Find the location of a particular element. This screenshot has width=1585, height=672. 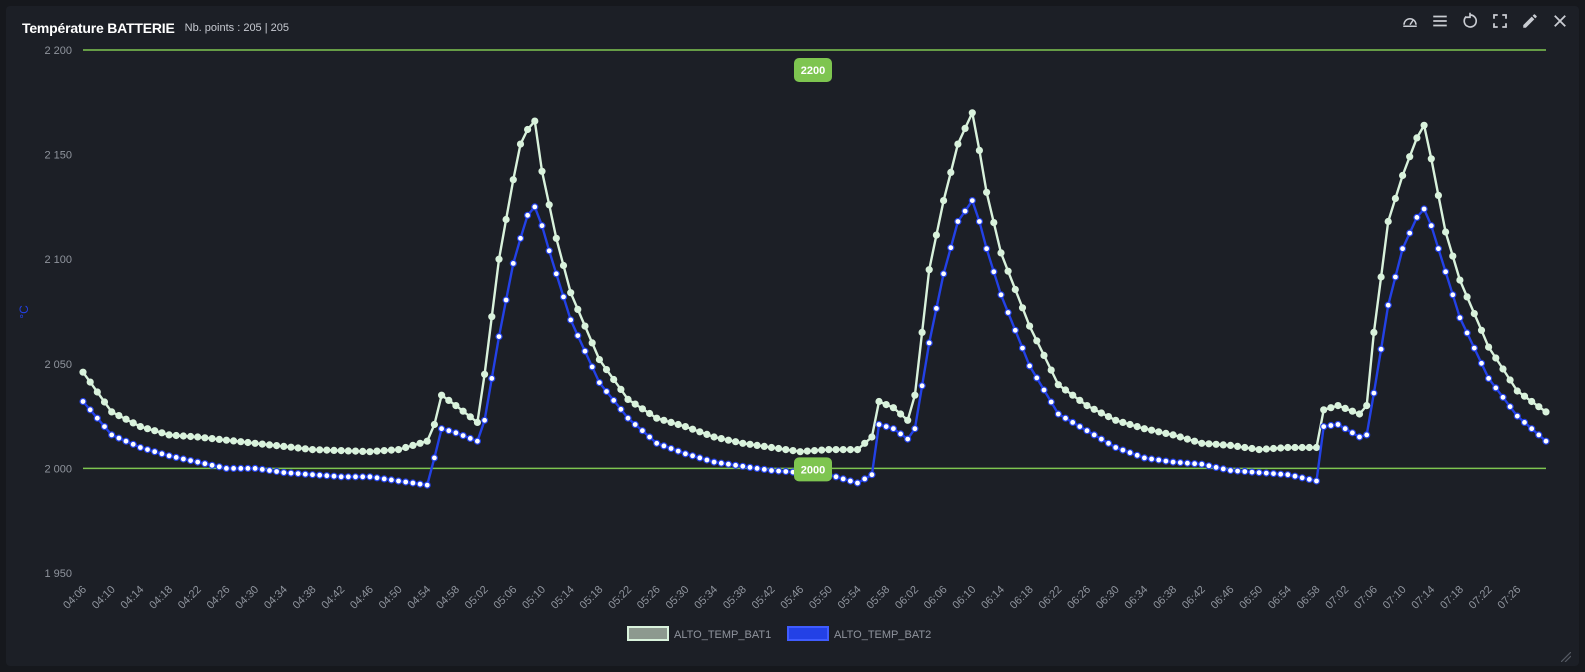

x-tick-label: 04:26 is located at coordinates (219, 598).